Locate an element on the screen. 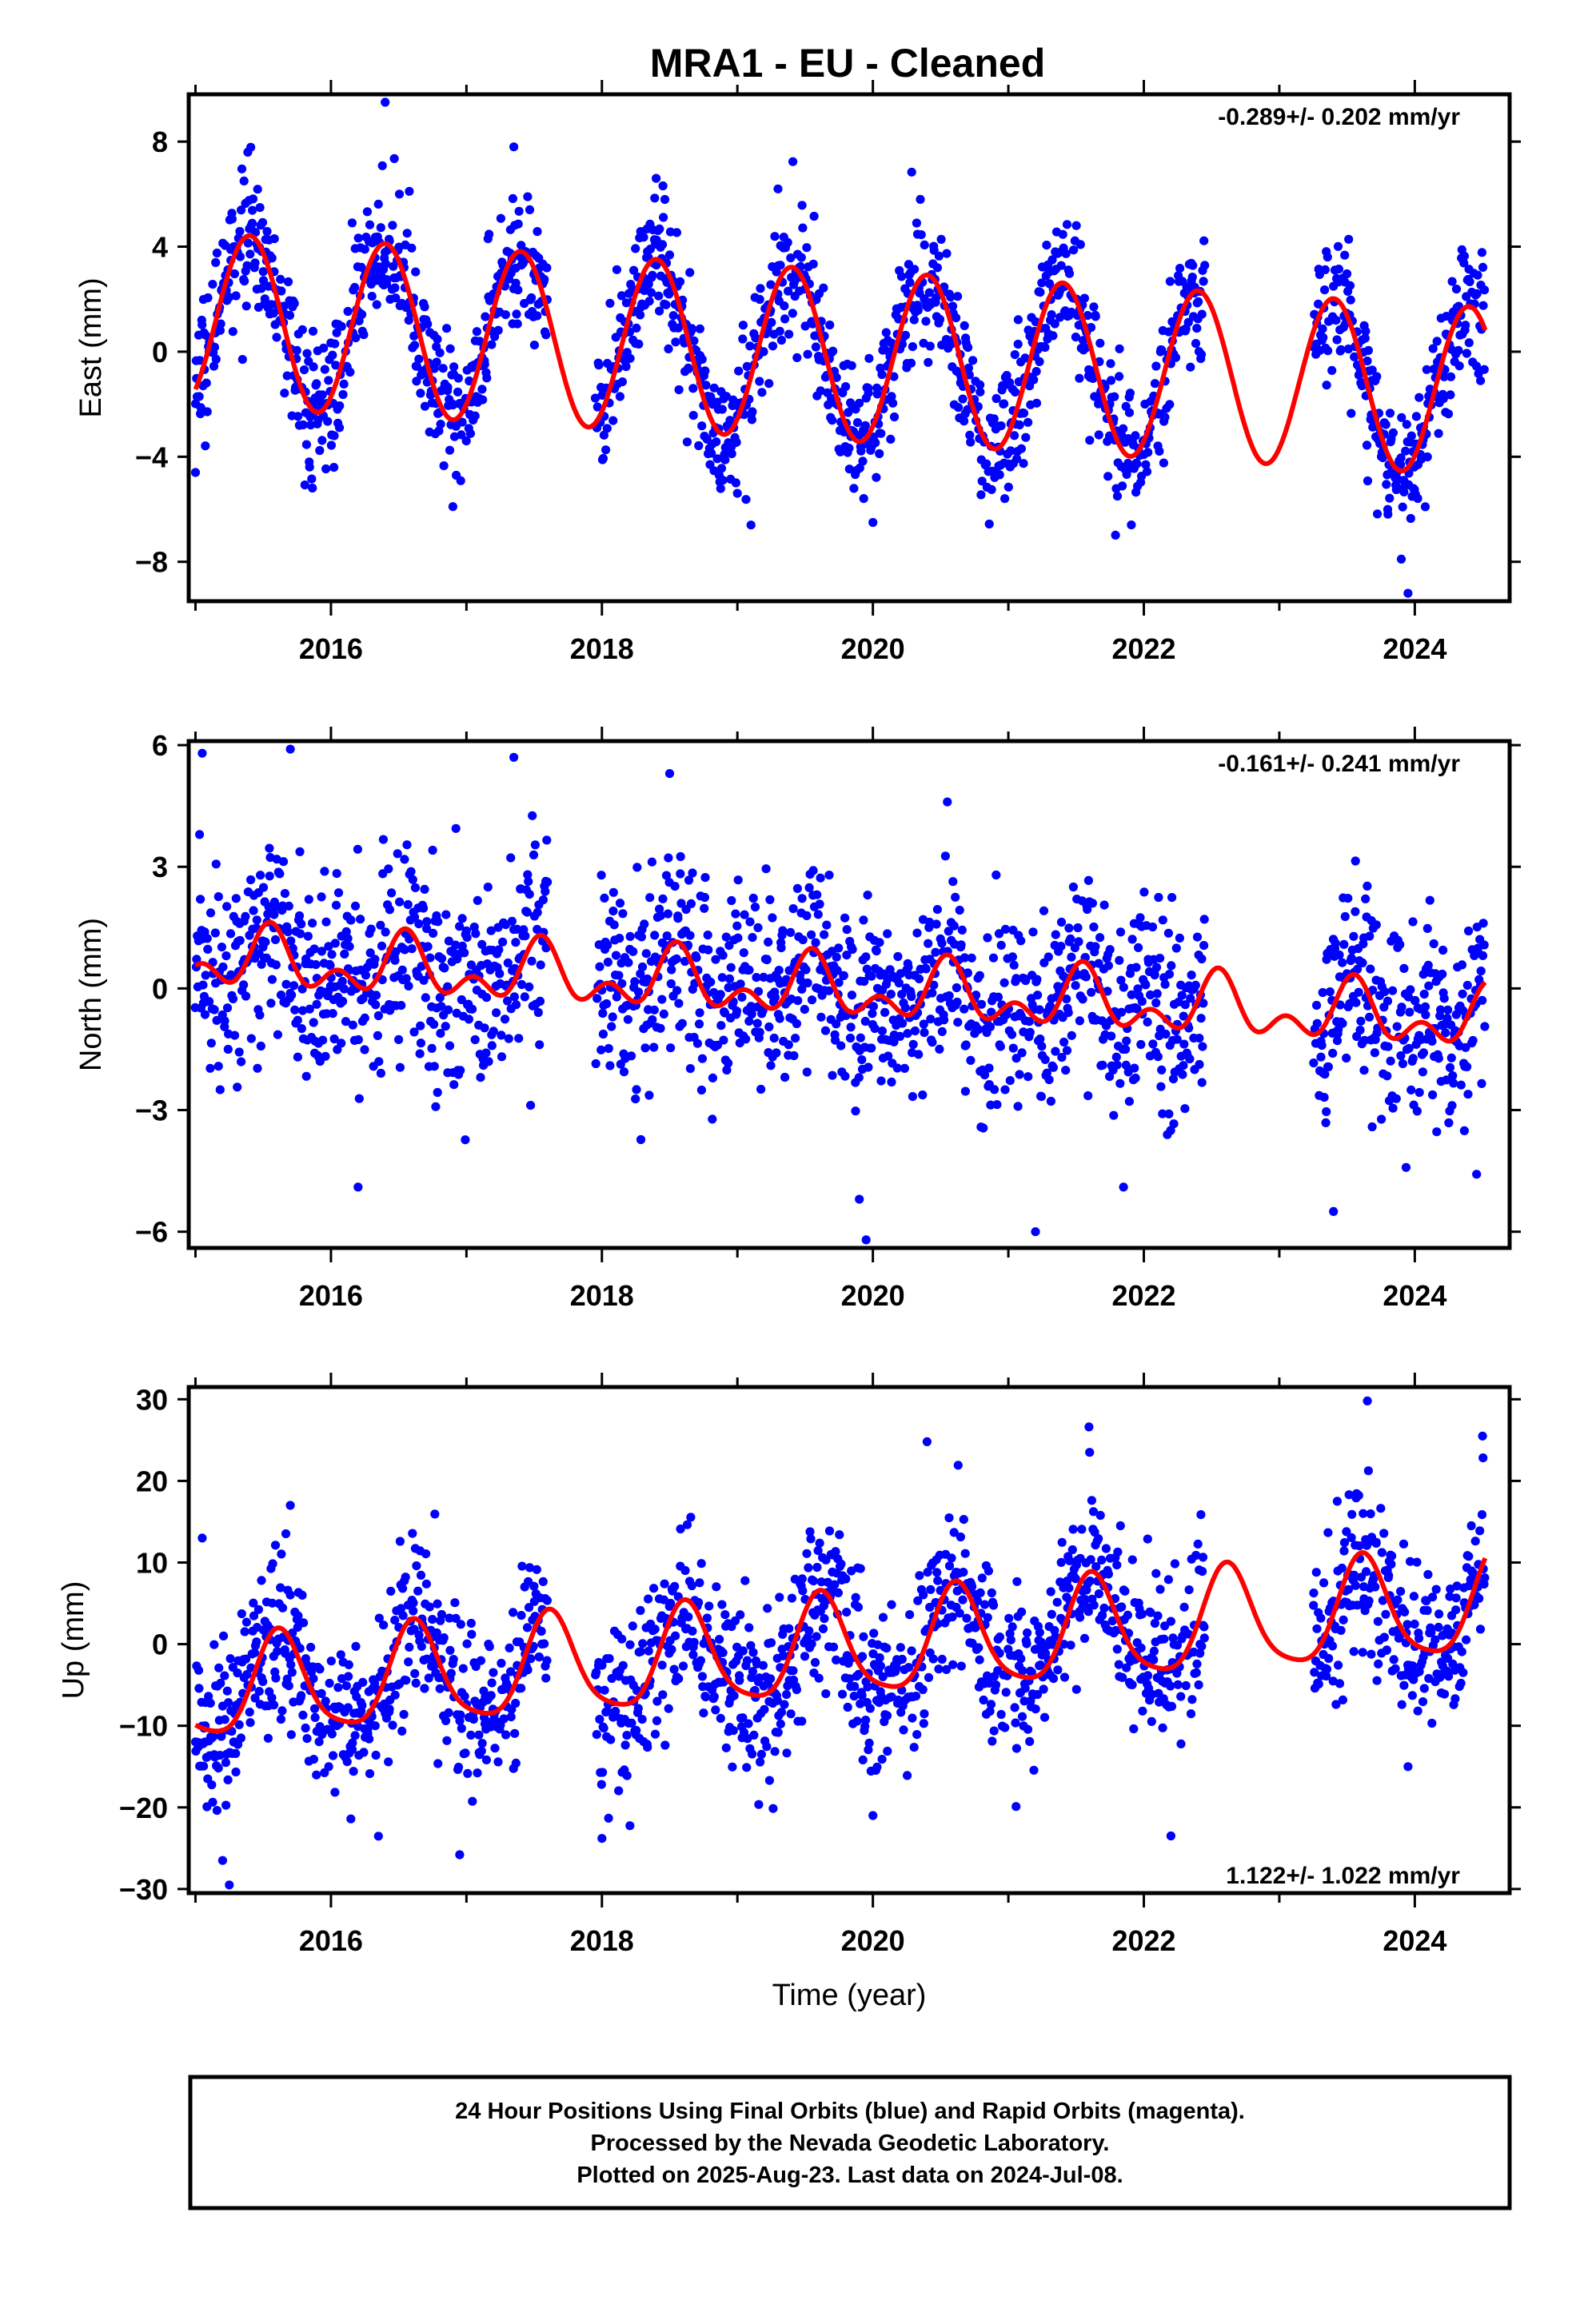 Image resolution: width=1580 pixels, height=2324 pixels. east-model-curve is located at coordinates (841, 354).